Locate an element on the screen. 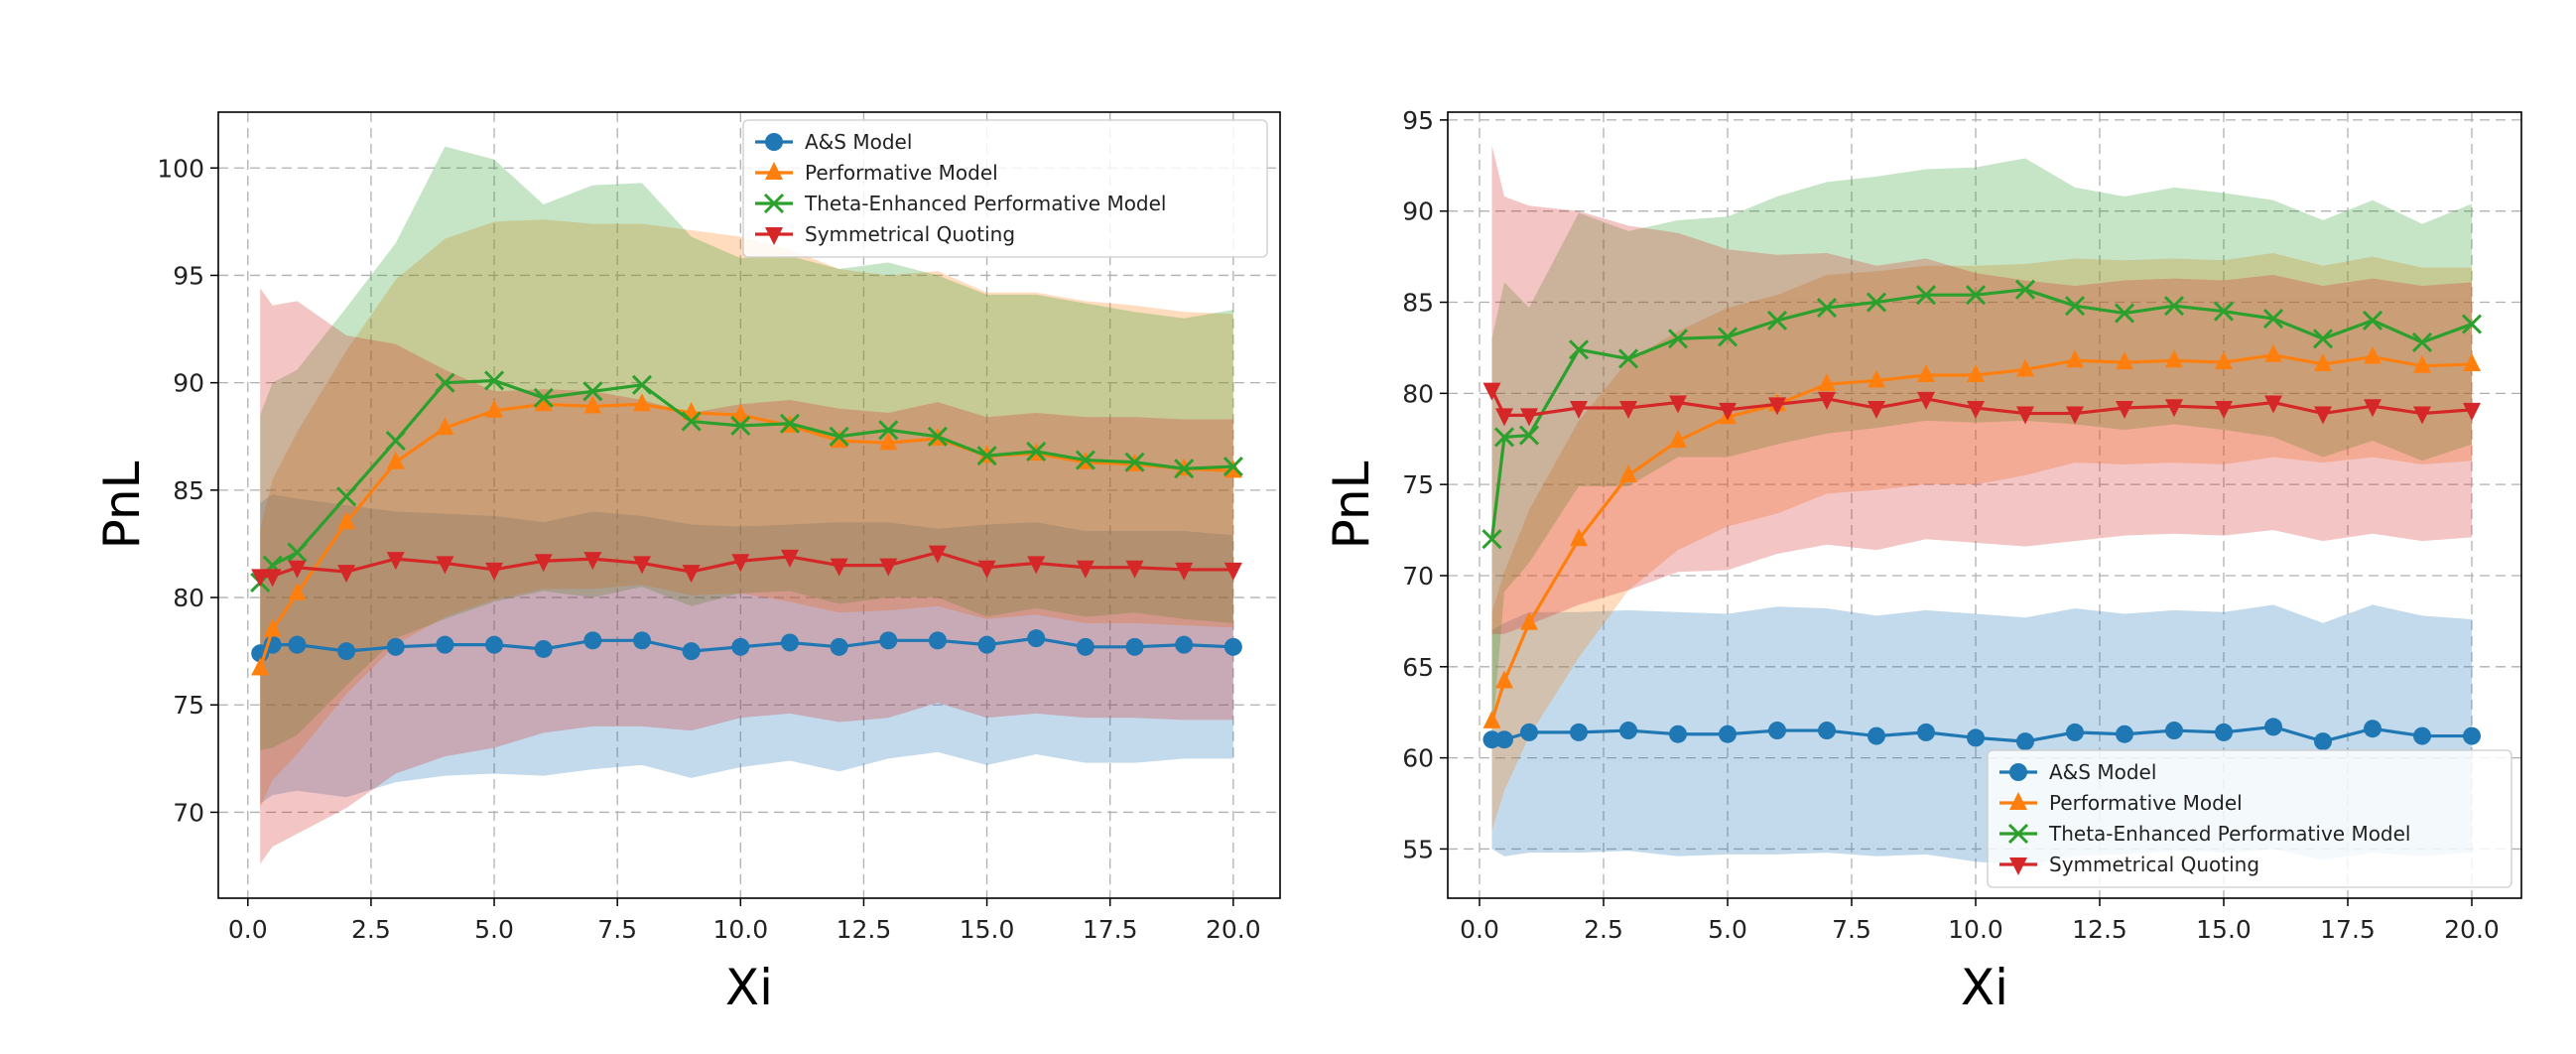  y-tick-label: 75 is located at coordinates (1418, 484).